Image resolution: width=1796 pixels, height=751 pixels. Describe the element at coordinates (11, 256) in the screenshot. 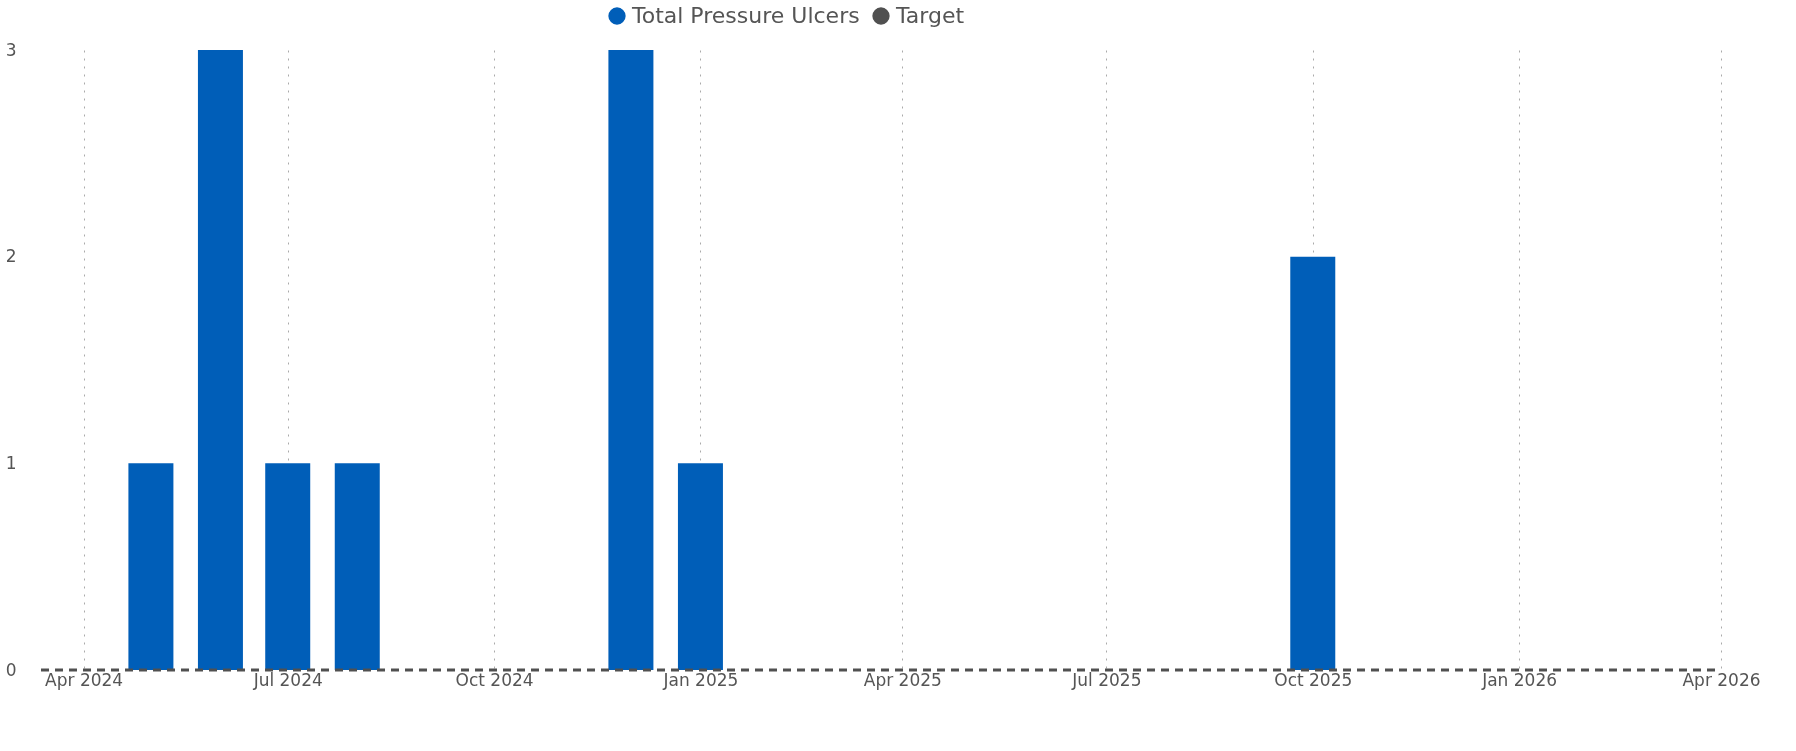

I see `y-tick-label: 2` at that location.